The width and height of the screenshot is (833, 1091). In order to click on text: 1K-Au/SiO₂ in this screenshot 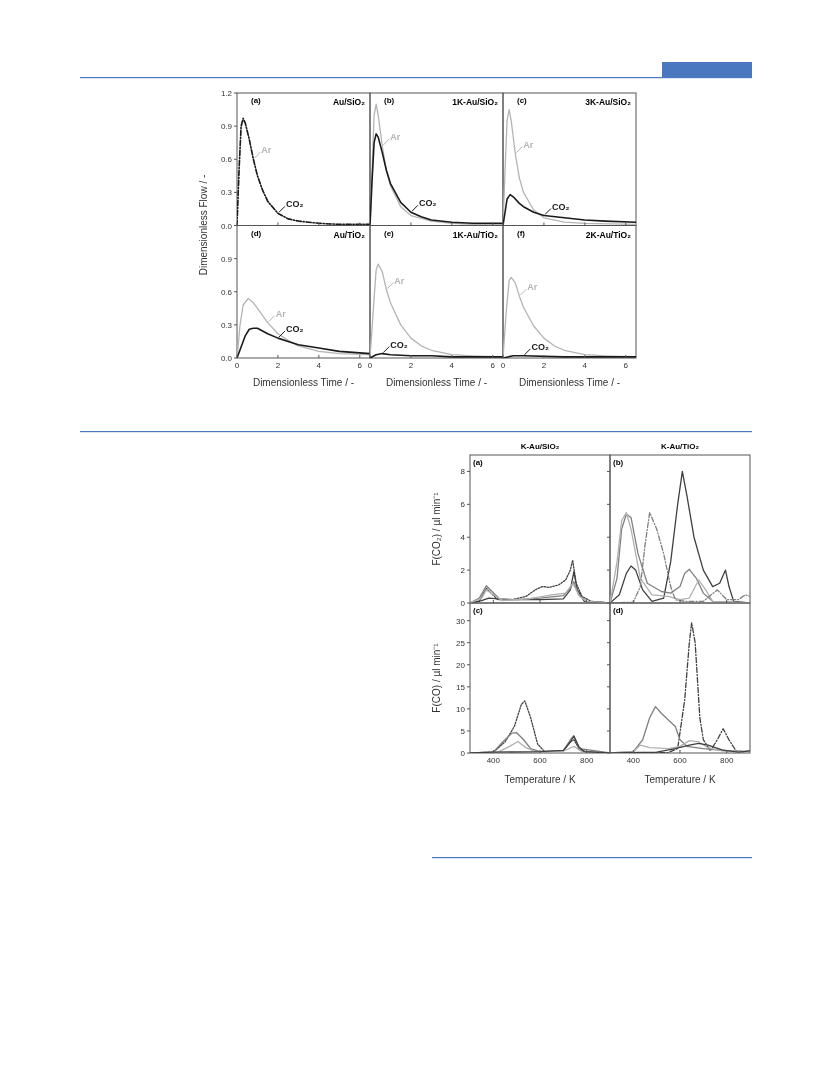, I will do `click(475, 102)`.